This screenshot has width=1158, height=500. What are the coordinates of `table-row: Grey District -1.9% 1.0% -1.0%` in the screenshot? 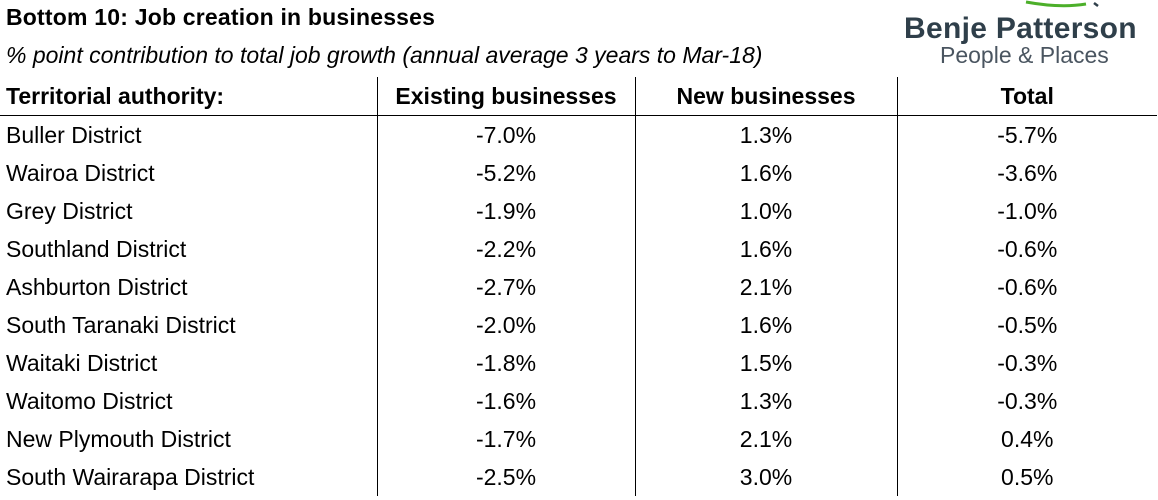 It's located at (578, 211).